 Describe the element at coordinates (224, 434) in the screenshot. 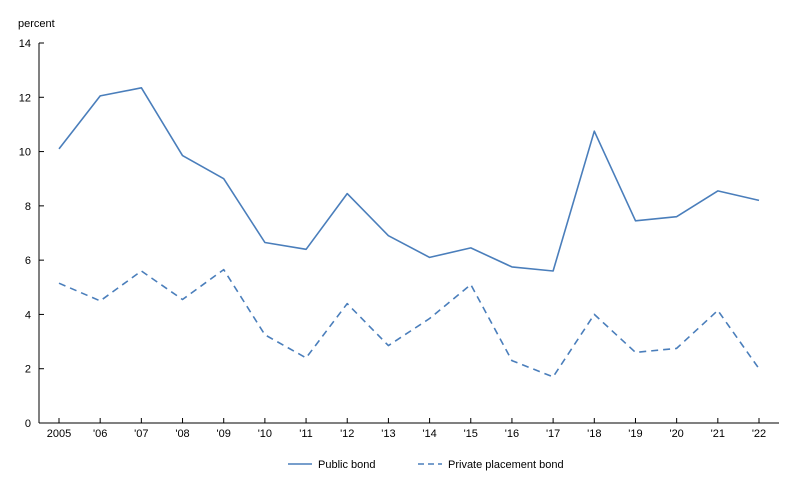

I see `x-tick-label: '09` at that location.